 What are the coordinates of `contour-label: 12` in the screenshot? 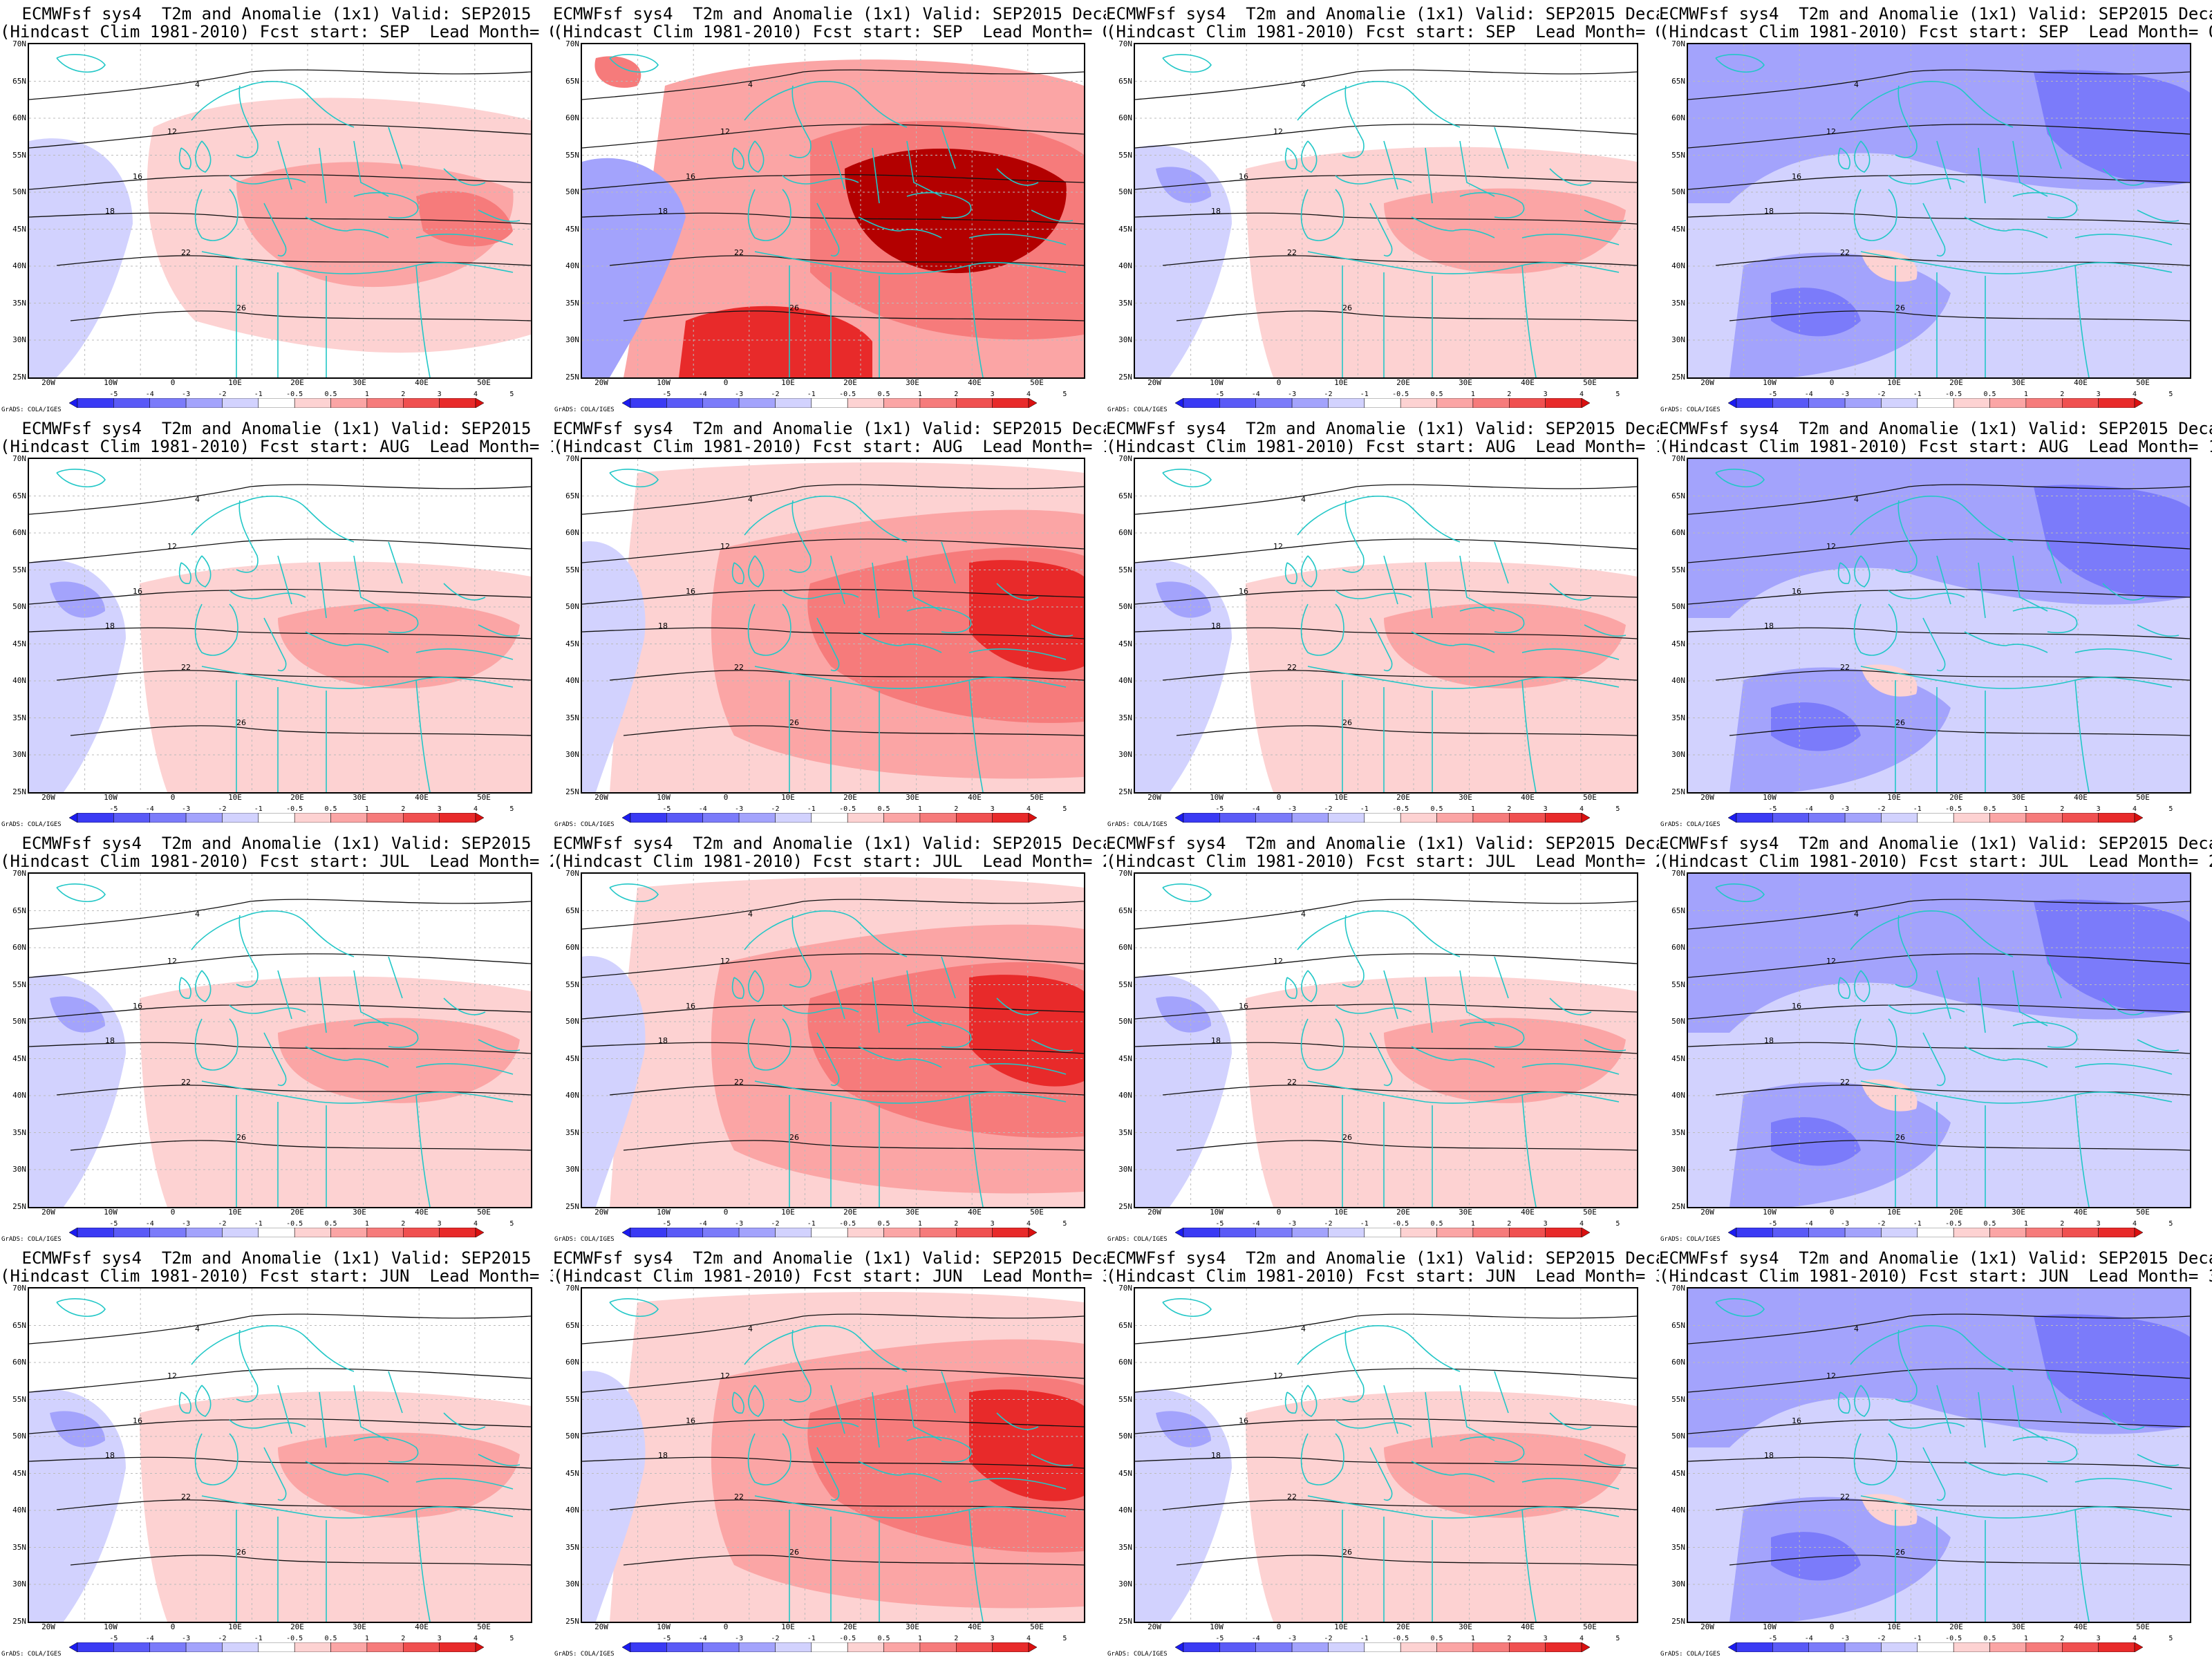 It's located at (1831, 1375).